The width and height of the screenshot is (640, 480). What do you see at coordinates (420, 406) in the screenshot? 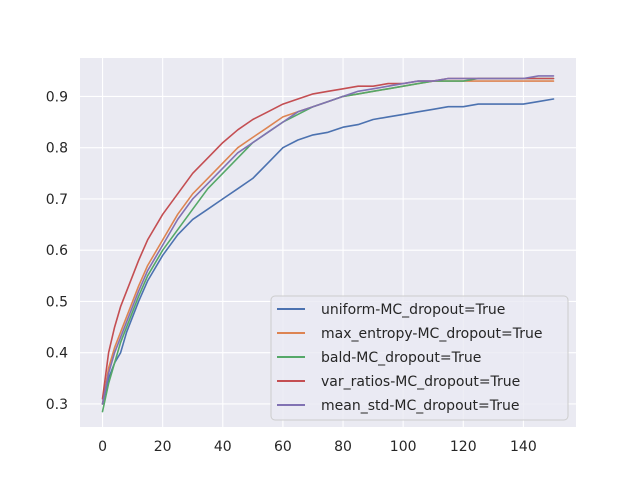
I see `legend-label: mean_std-MC_dropout=True` at bounding box center [420, 406].